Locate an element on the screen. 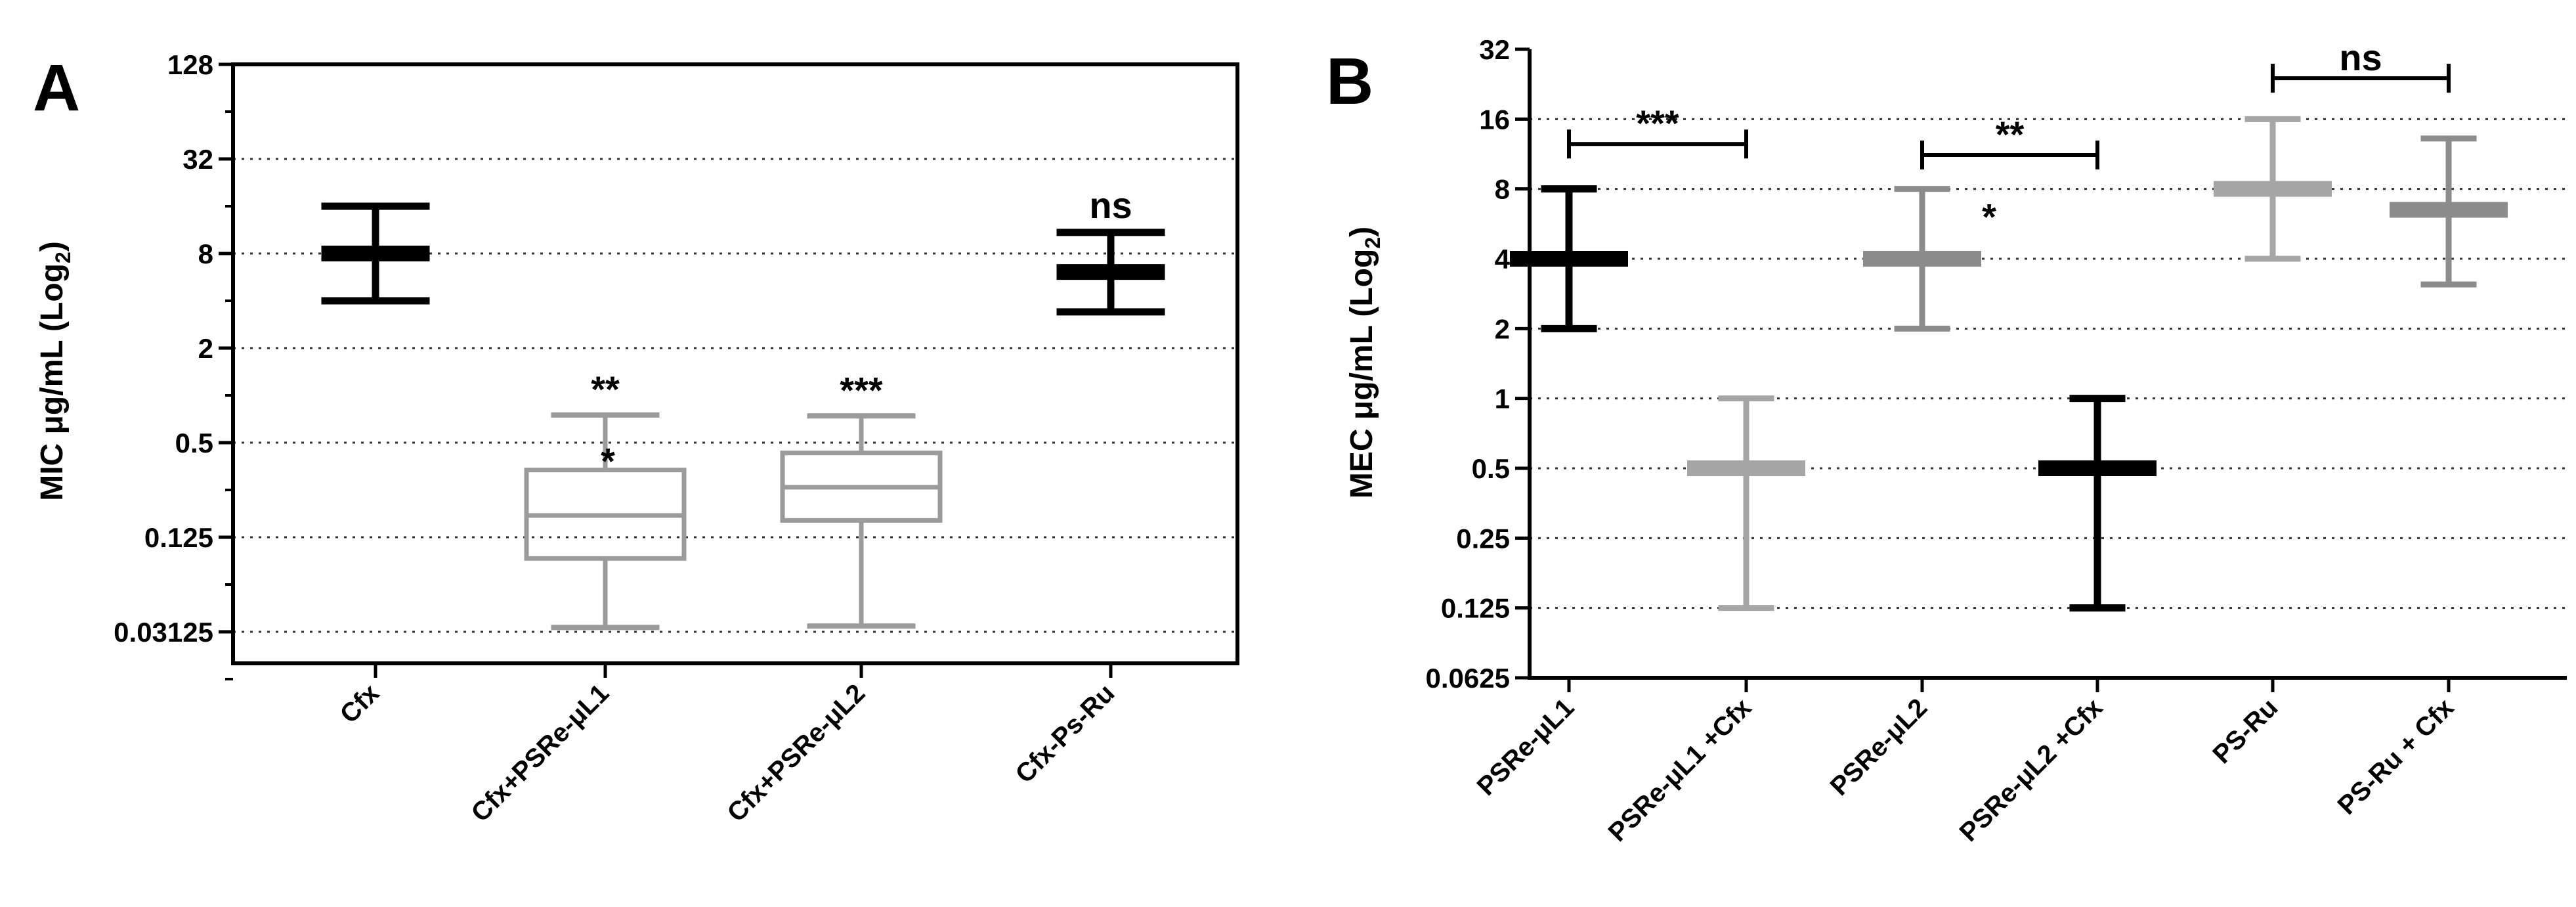  y-tick-label: 128 is located at coordinates (190, 64).